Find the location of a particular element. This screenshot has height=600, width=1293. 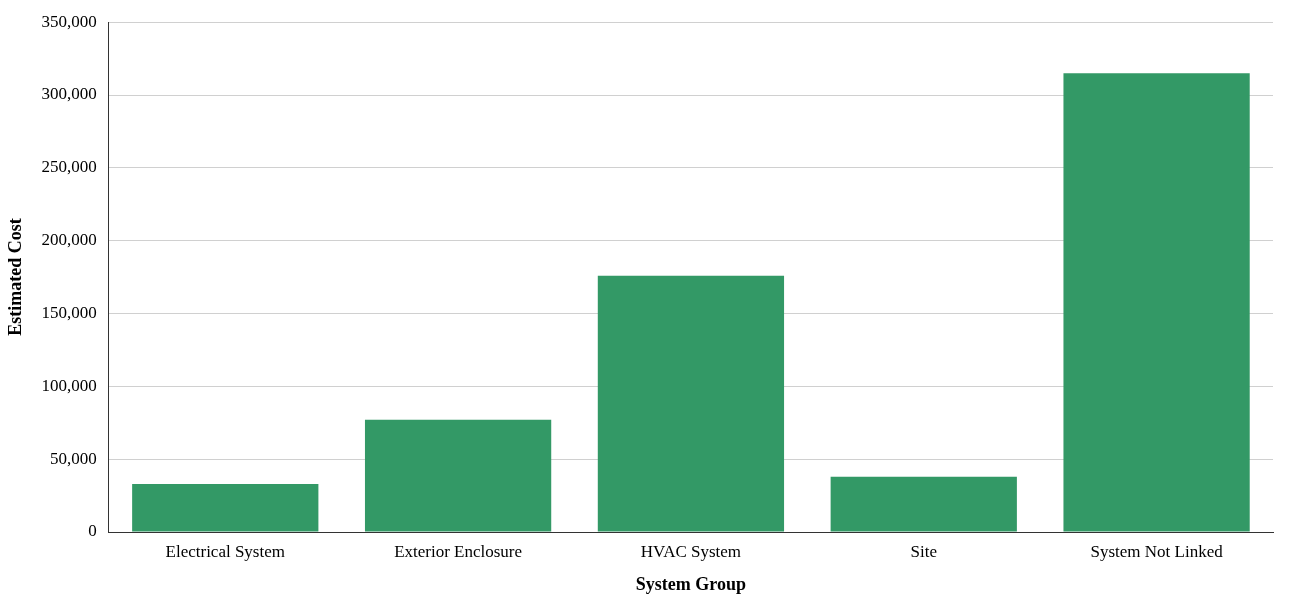

x-tick-label: System Not Linked is located at coordinates (1157, 551).